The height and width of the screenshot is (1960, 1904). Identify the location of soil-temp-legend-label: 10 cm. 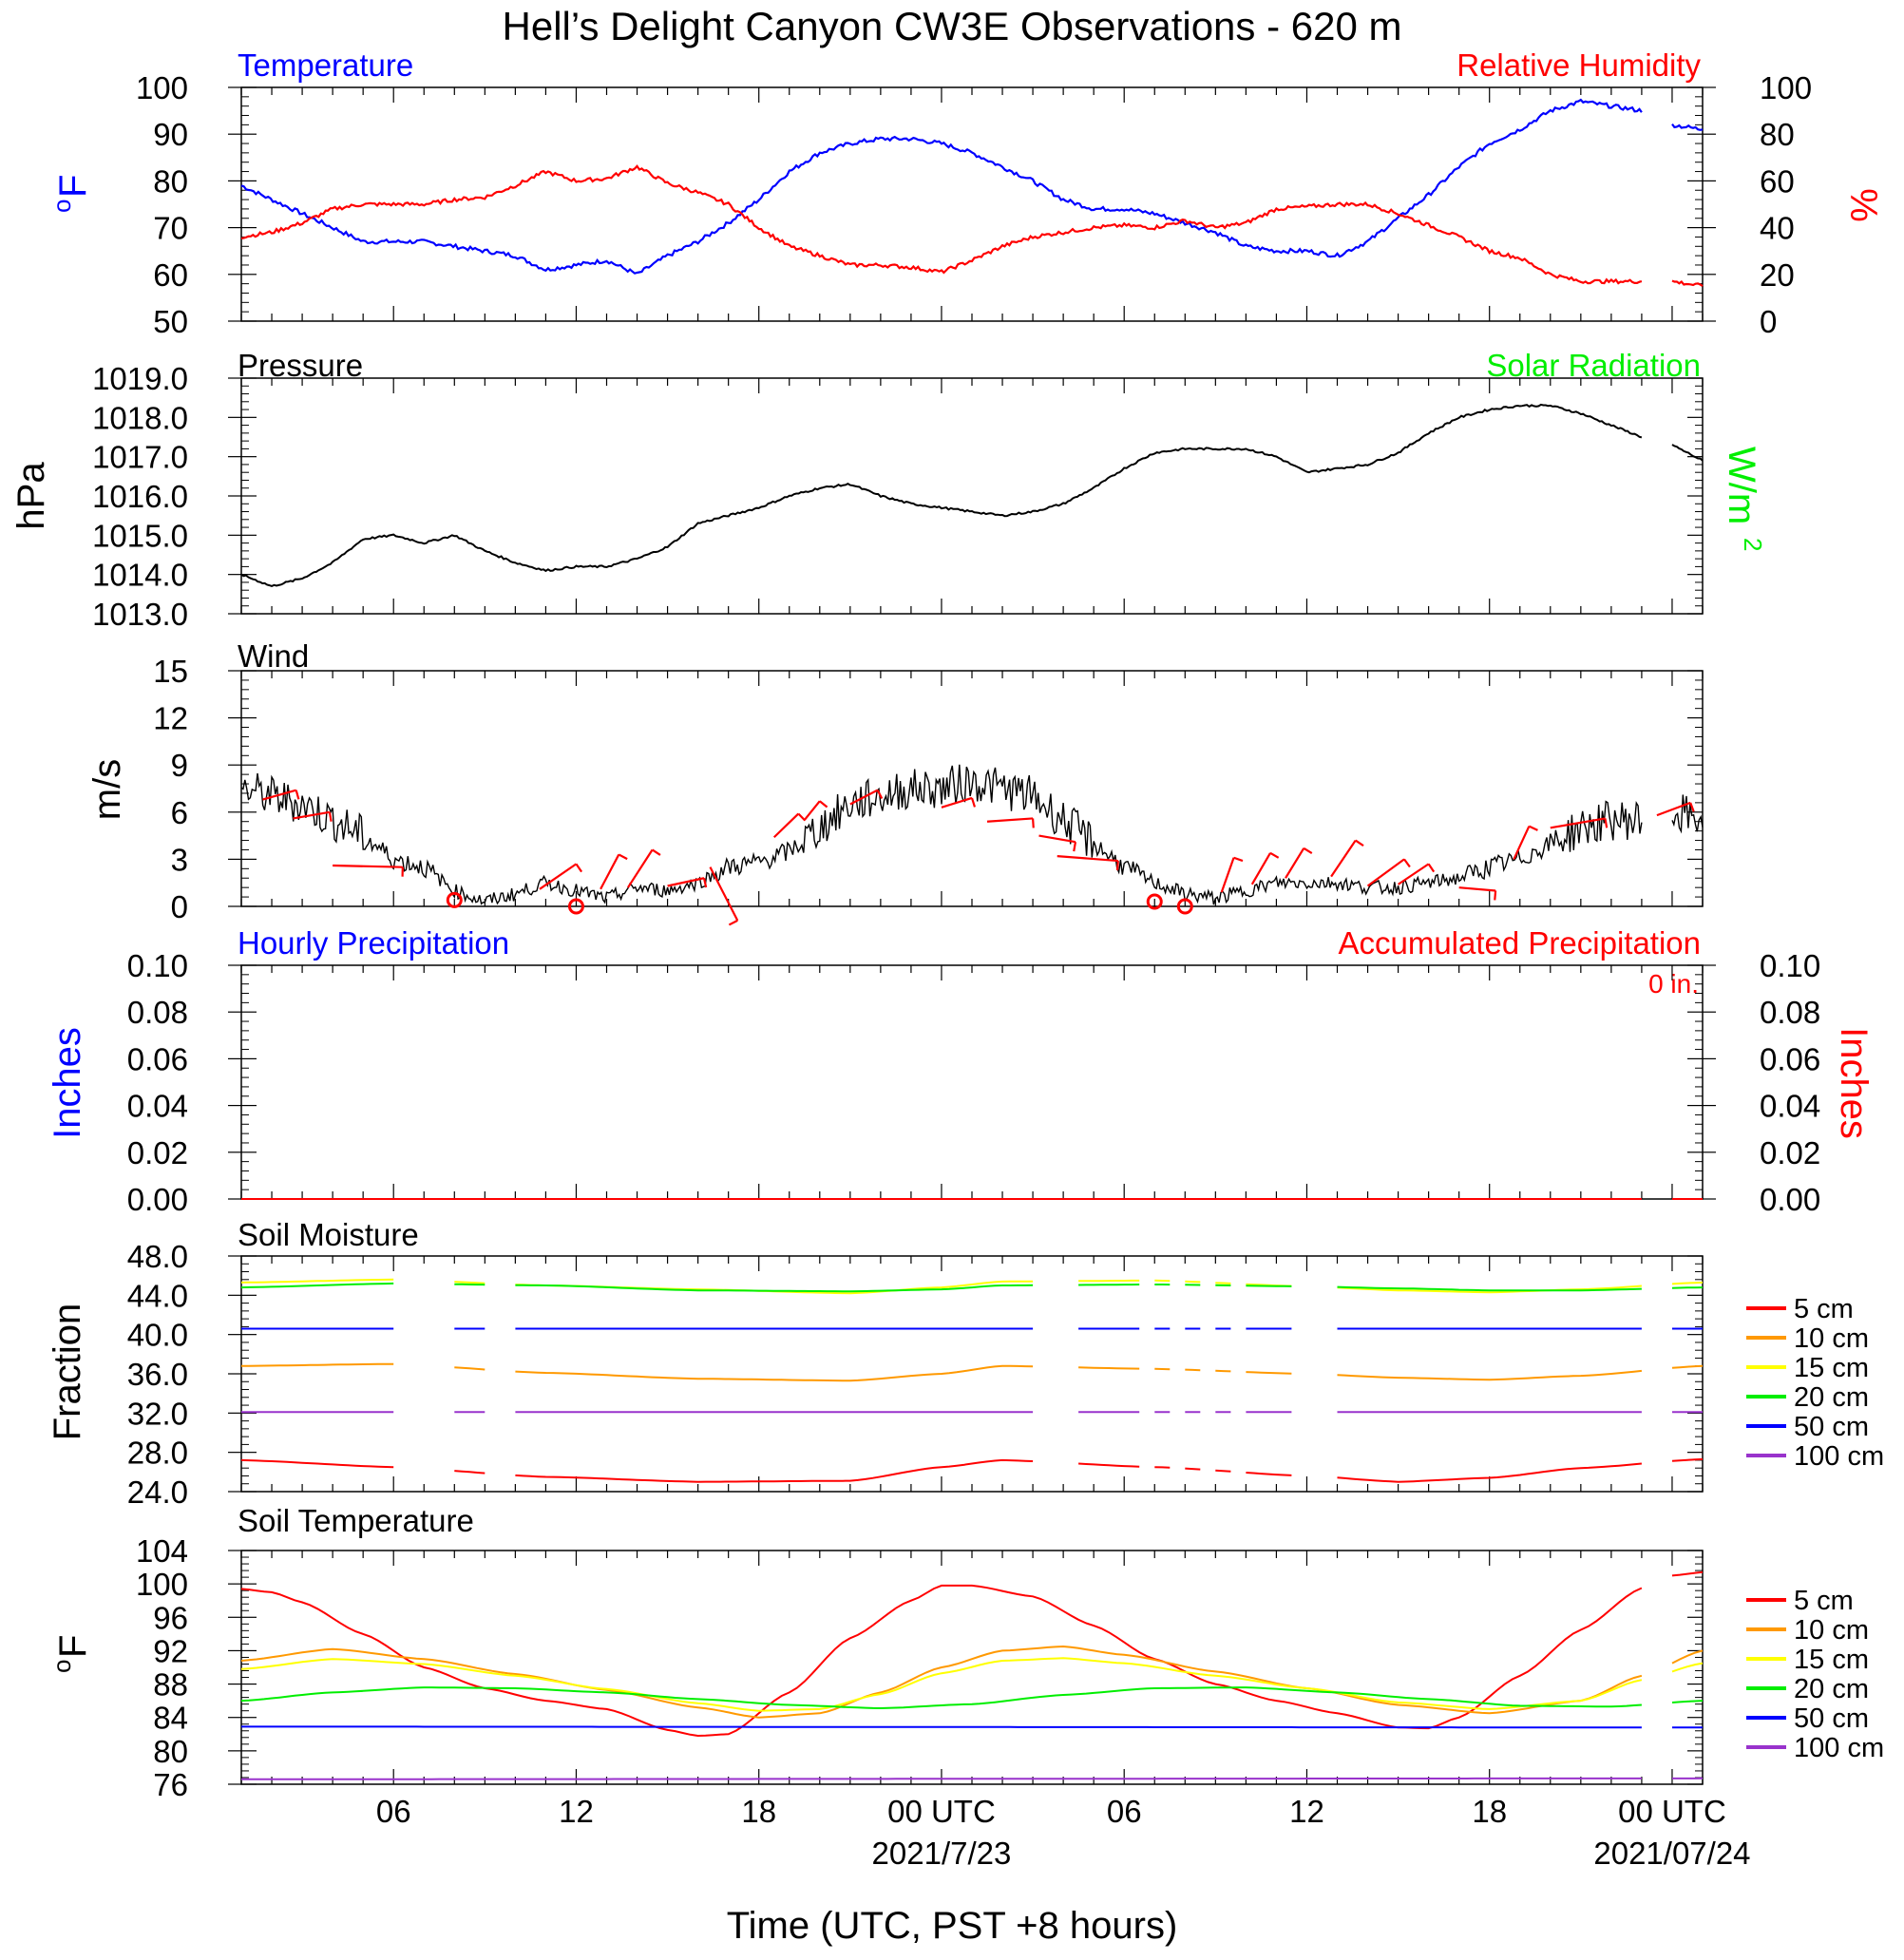
(1831, 1630).